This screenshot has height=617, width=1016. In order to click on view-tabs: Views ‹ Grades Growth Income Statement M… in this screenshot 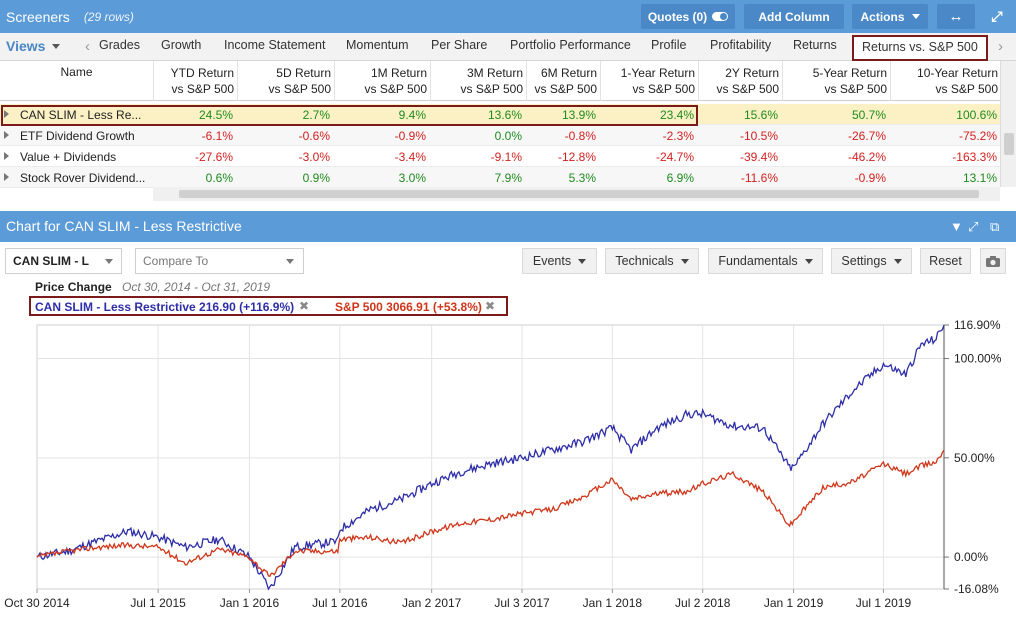, I will do `click(508, 47)`.